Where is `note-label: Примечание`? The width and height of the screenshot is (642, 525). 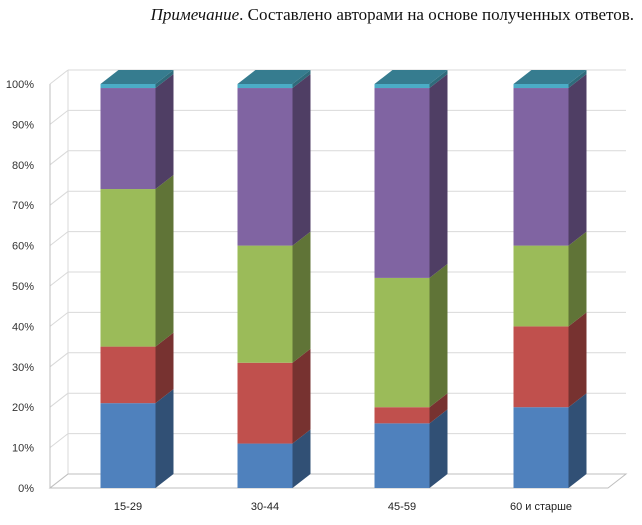 note-label: Примечание is located at coordinates (195, 14).